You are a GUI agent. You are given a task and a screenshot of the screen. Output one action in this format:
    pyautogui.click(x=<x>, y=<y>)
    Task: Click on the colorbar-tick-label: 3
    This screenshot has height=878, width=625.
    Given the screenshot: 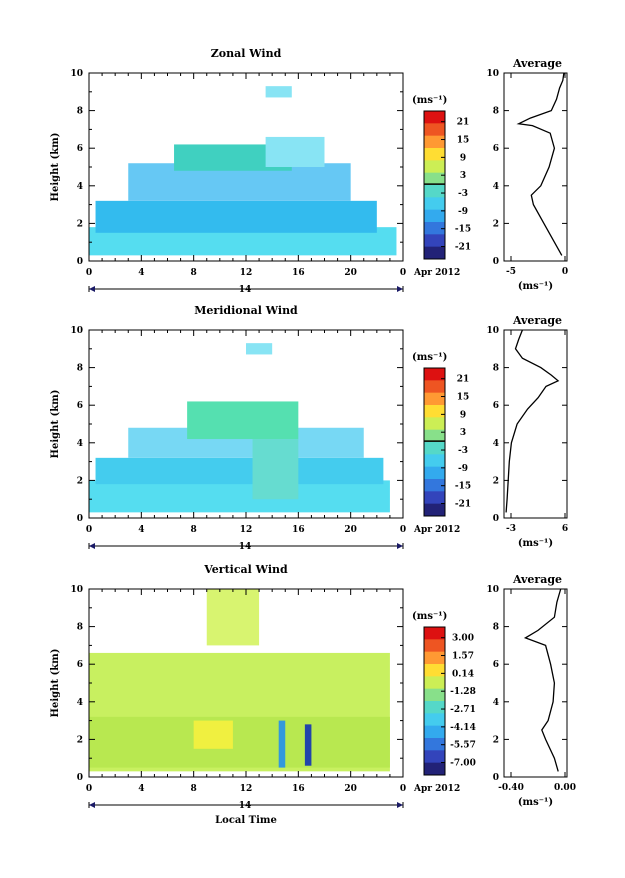 What is the action you would take?
    pyautogui.click(x=463, y=176)
    